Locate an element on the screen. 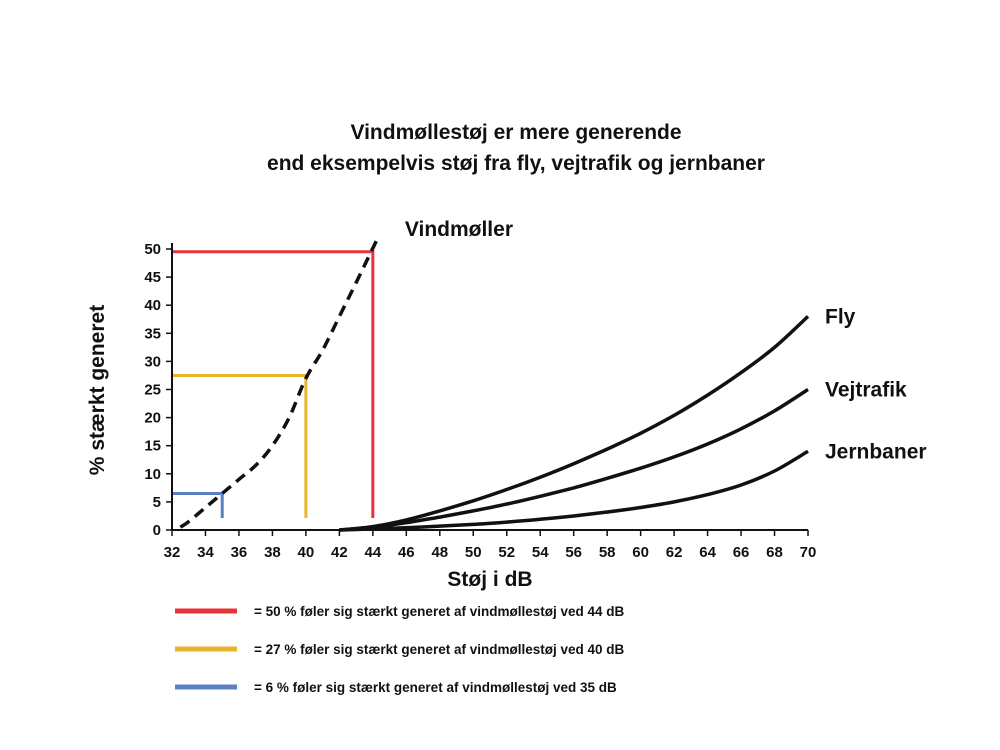 The image size is (1000, 750). x-tick-label: 34 is located at coordinates (205, 552).